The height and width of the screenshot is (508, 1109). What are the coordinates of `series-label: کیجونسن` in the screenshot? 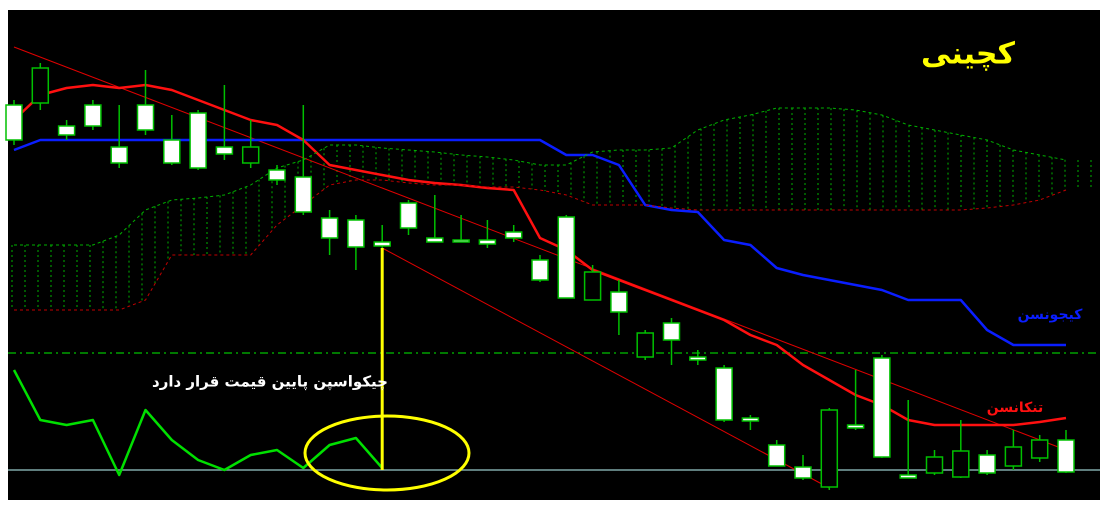 It's located at (1051, 315).